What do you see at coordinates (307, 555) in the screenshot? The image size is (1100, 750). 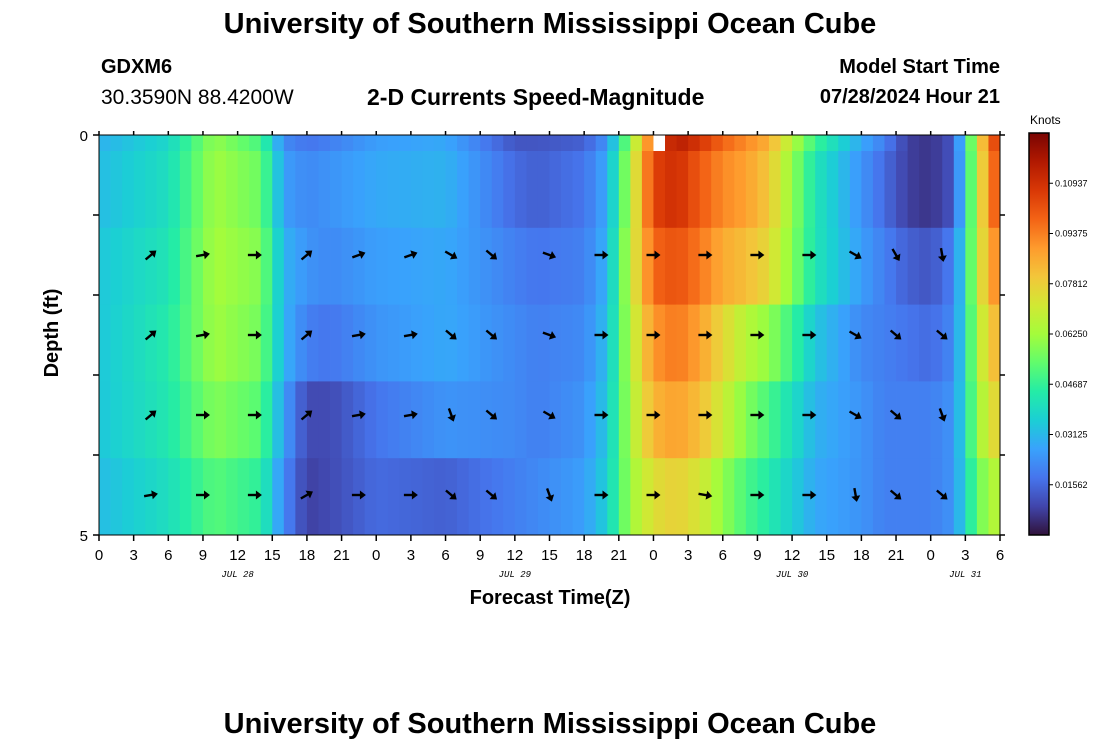 I see `x-tick-label: 18` at bounding box center [307, 555].